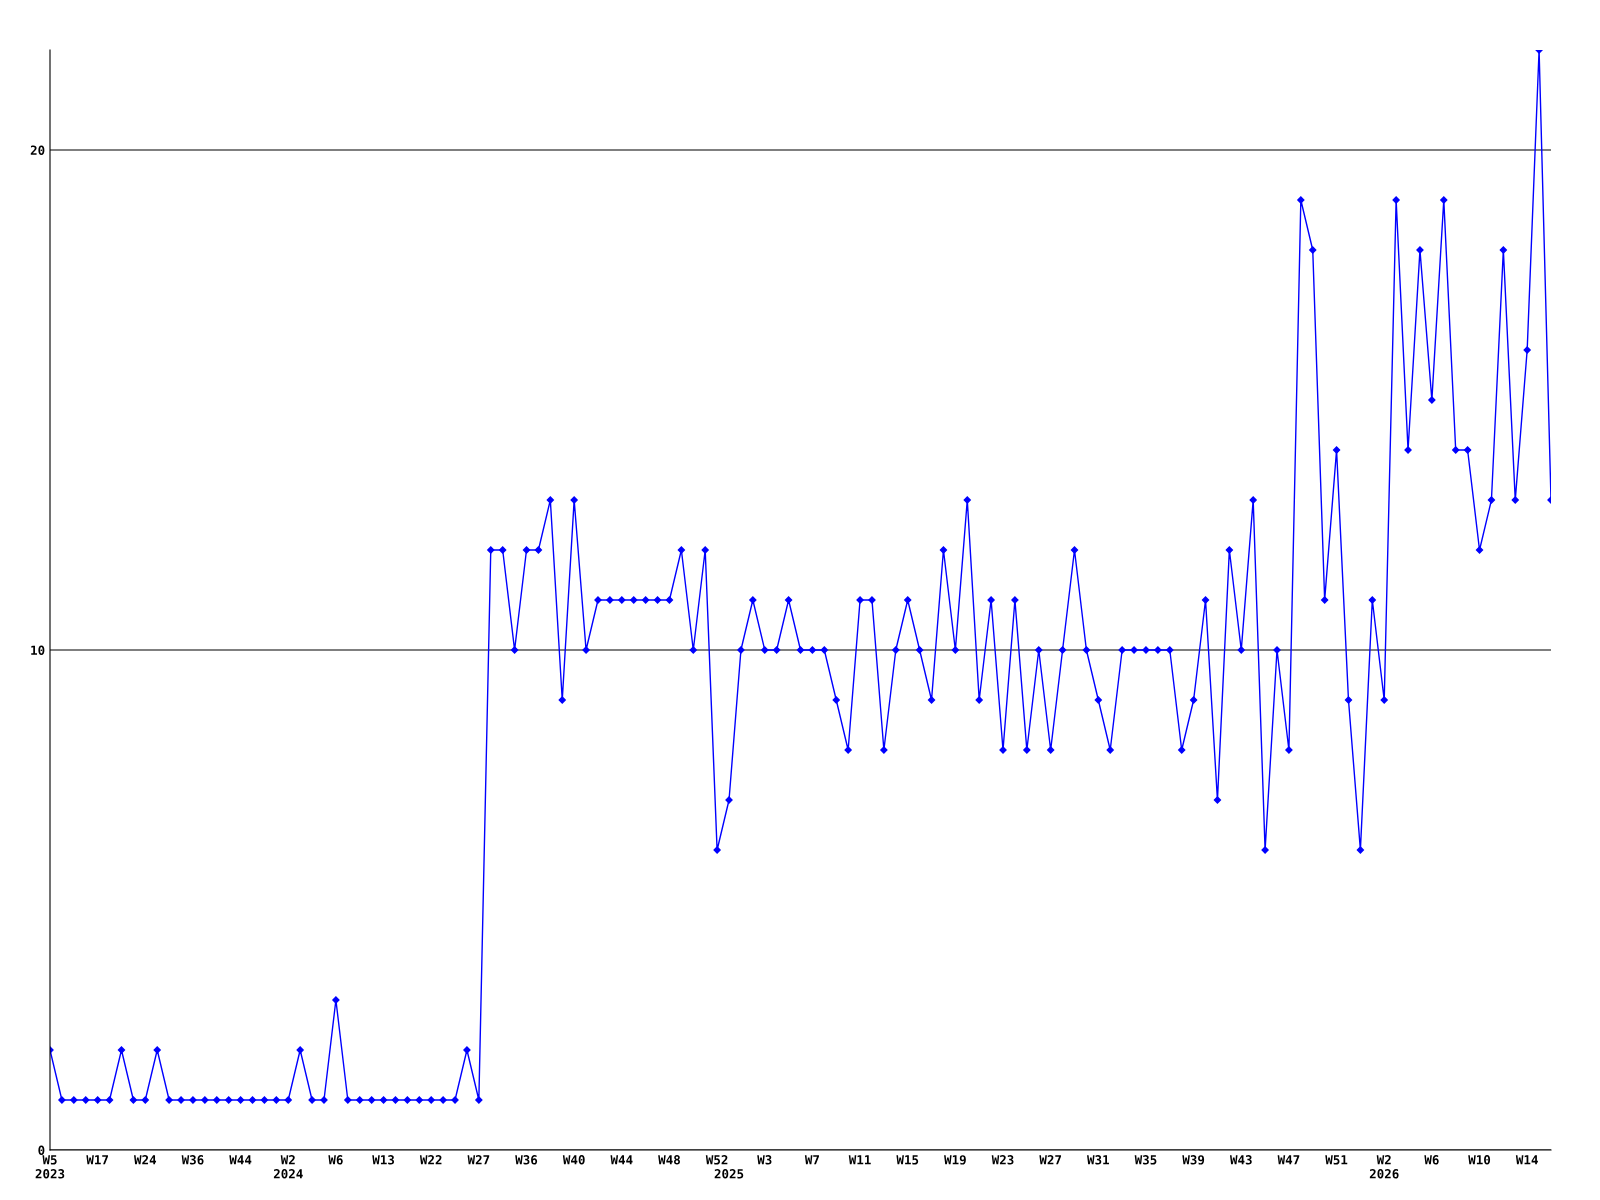  Describe the element at coordinates (97, 1160) in the screenshot. I see `x-tick-label: W17` at that location.